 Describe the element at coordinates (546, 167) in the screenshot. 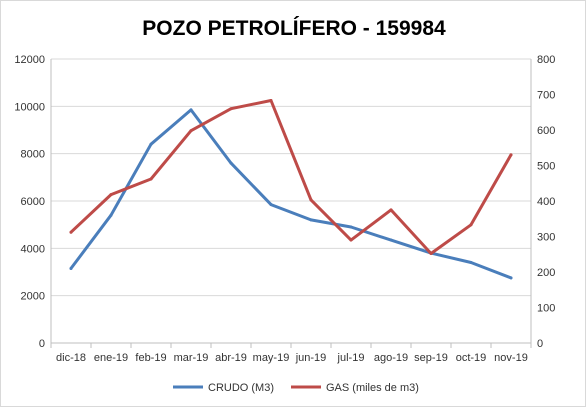

I see `y-right-tick-label: 500` at that location.